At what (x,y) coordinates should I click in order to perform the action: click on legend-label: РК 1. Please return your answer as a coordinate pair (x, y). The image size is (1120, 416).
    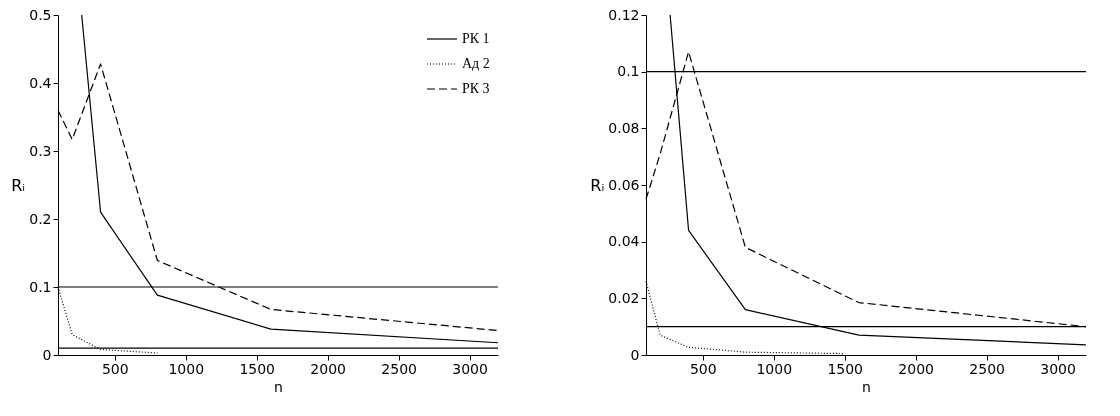
    Looking at the image, I should click on (476, 38).